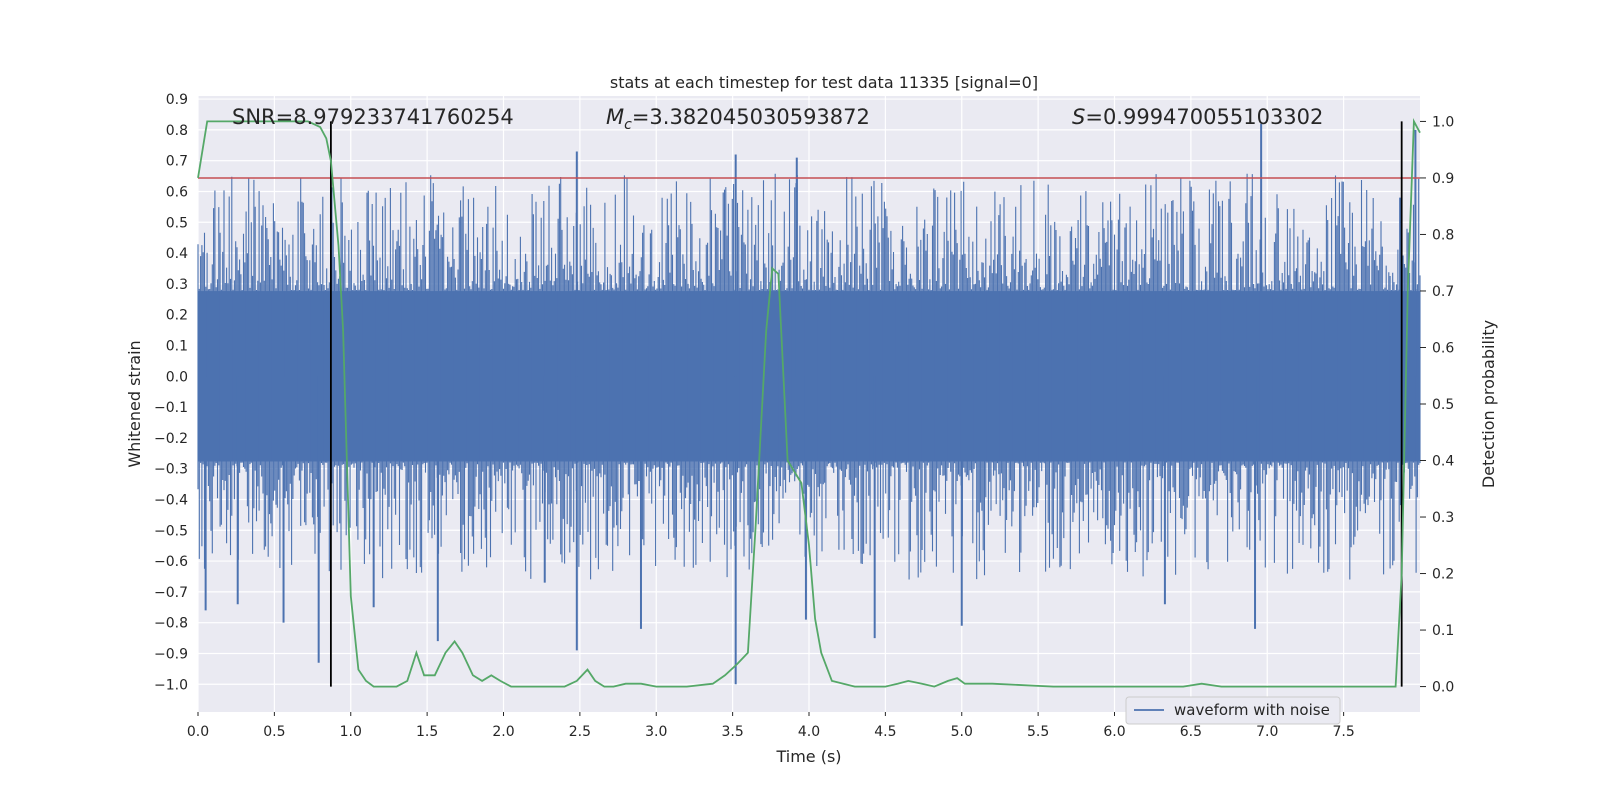 The width and height of the screenshot is (1600, 800). What do you see at coordinates (1488, 404) in the screenshot?
I see `y2-axis-label: Detection probability` at bounding box center [1488, 404].